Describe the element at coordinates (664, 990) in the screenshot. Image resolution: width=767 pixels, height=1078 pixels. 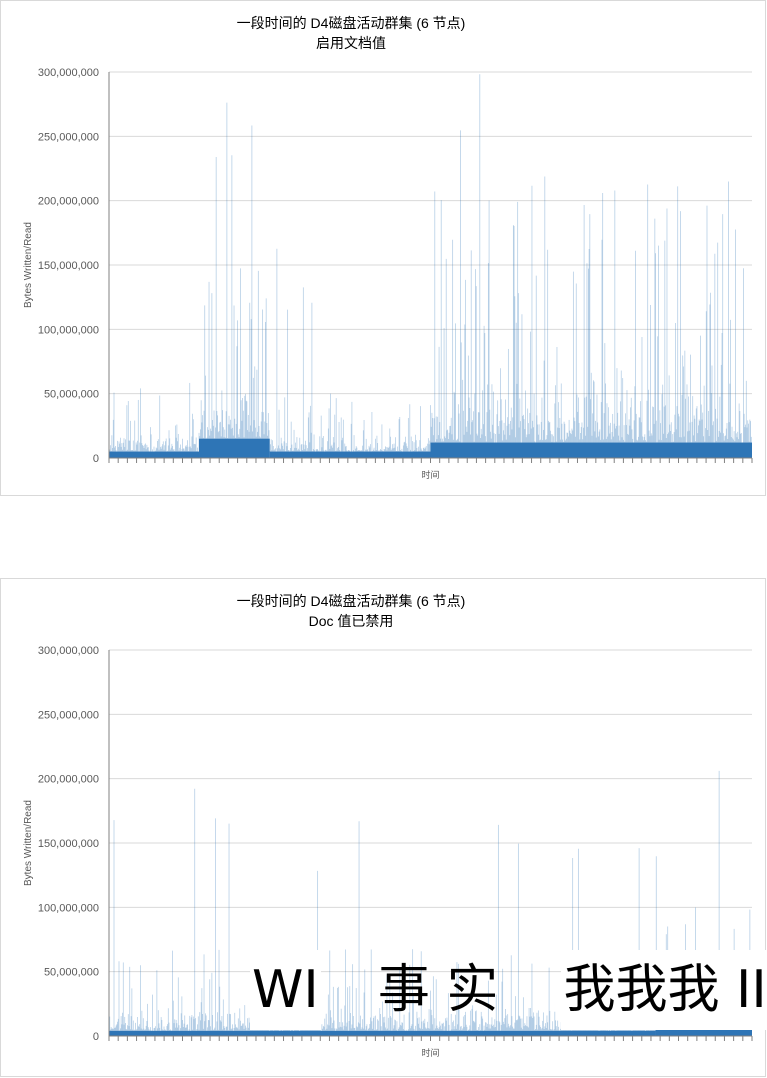
I see `overlay-text-part4: 我我我 II` at that location.